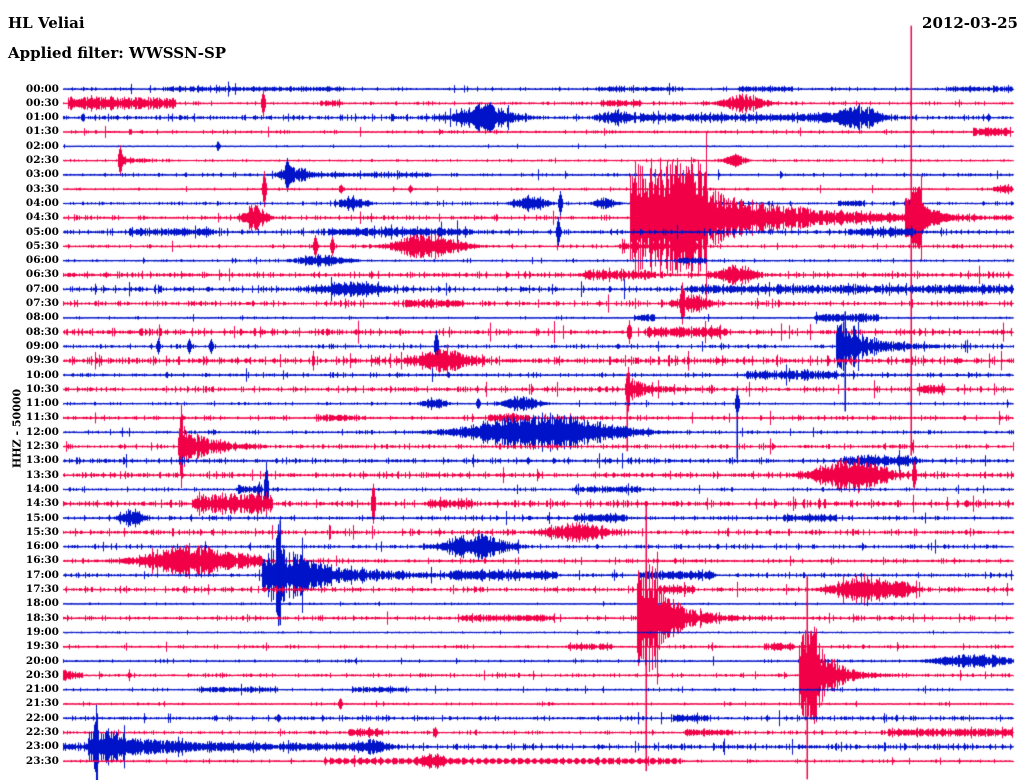 This screenshot has width=1024, height=780. I want to click on time-label-11:00: 11:00, so click(42, 403).